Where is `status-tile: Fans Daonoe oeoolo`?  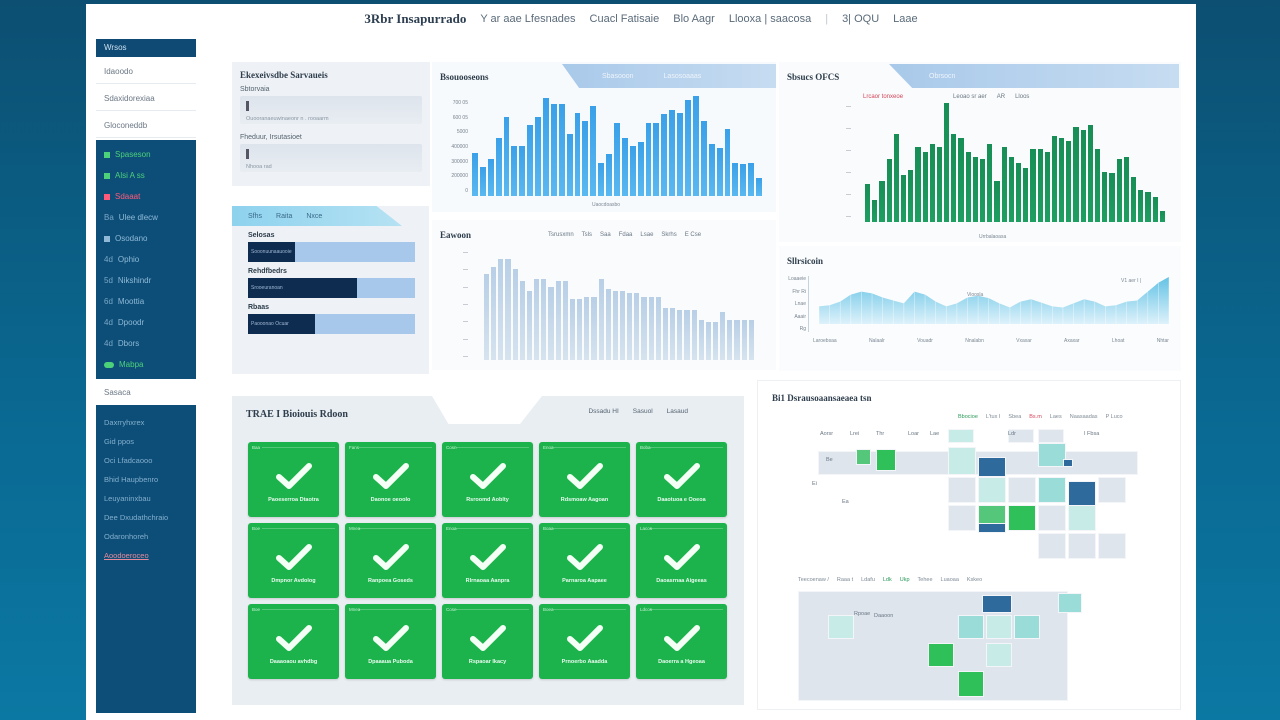
status-tile: Fans Daonoe oeoolo is located at coordinates (390, 479).